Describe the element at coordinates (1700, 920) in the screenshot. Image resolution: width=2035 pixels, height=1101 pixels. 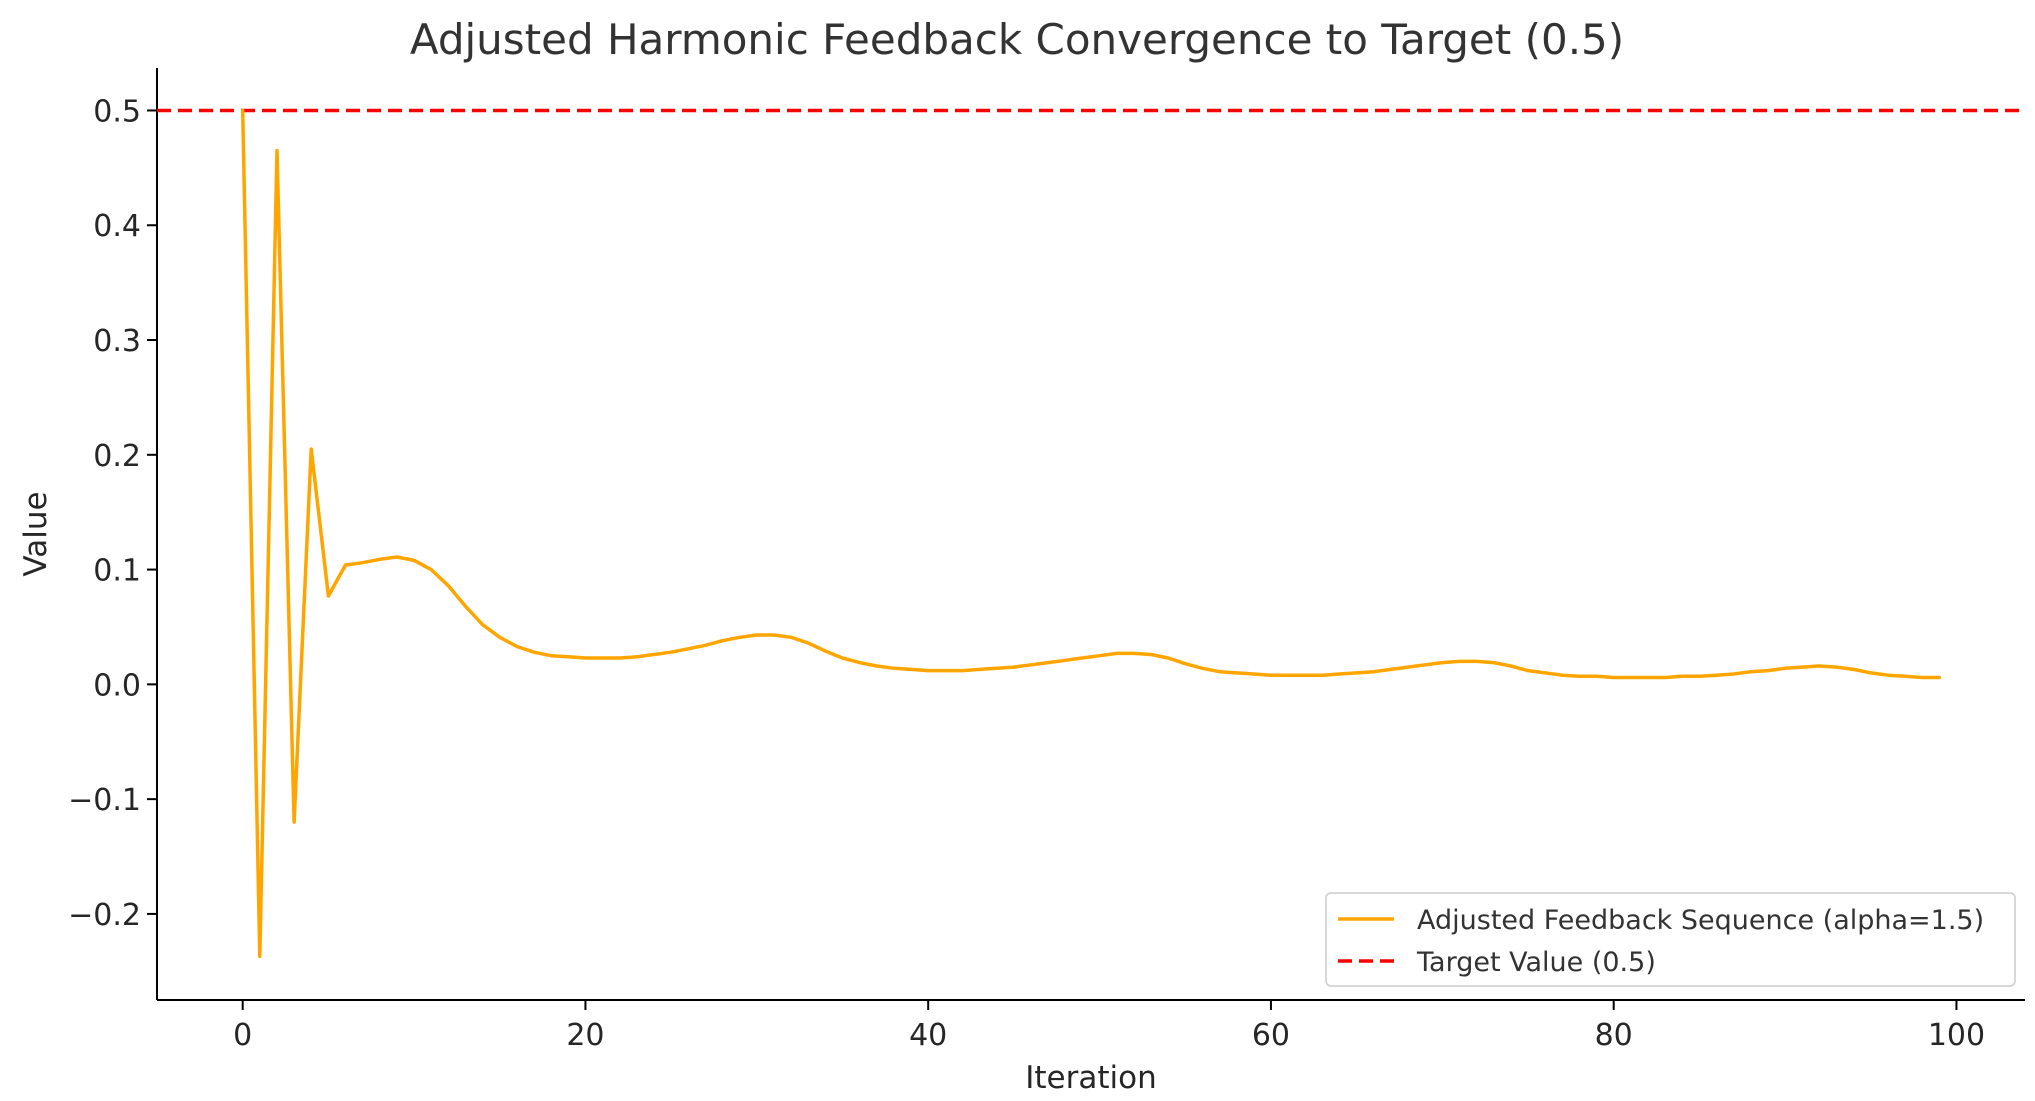
I see `legend-label-feedback: Adjusted Feedback Sequence (alpha=1.5)` at that location.